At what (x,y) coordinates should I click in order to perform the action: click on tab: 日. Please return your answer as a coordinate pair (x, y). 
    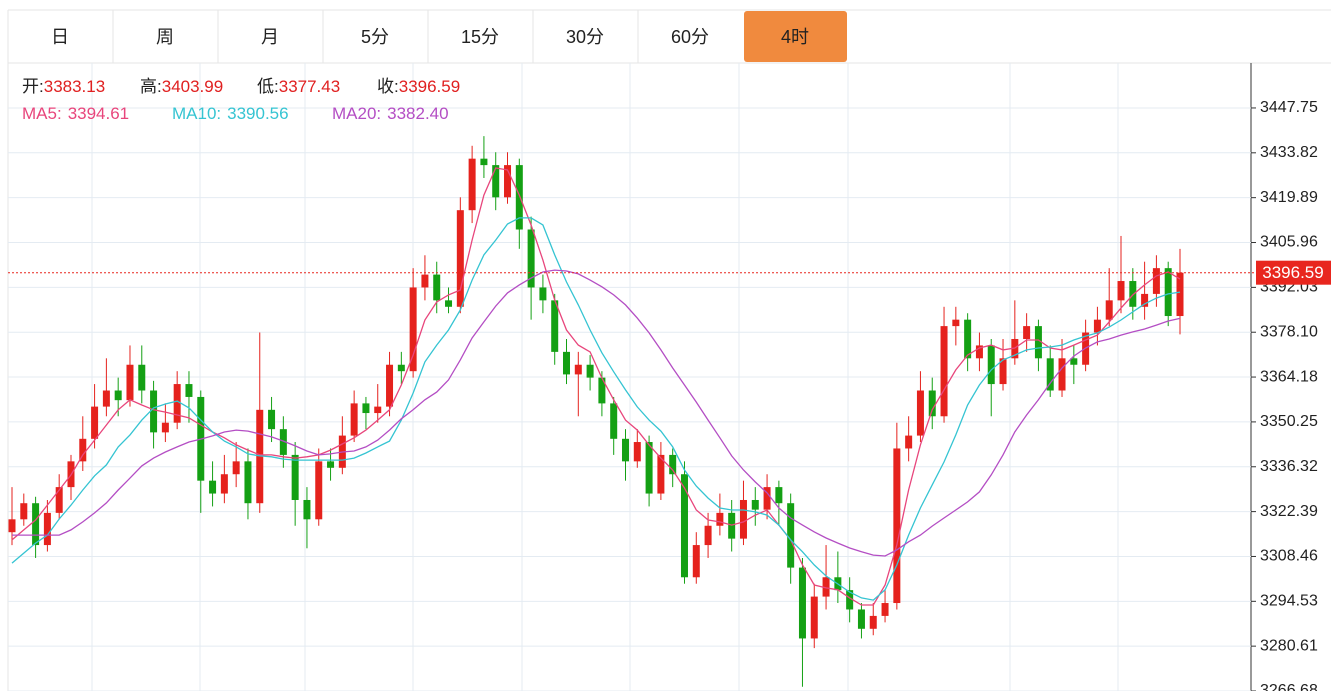
    Looking at the image, I should click on (60, 37).